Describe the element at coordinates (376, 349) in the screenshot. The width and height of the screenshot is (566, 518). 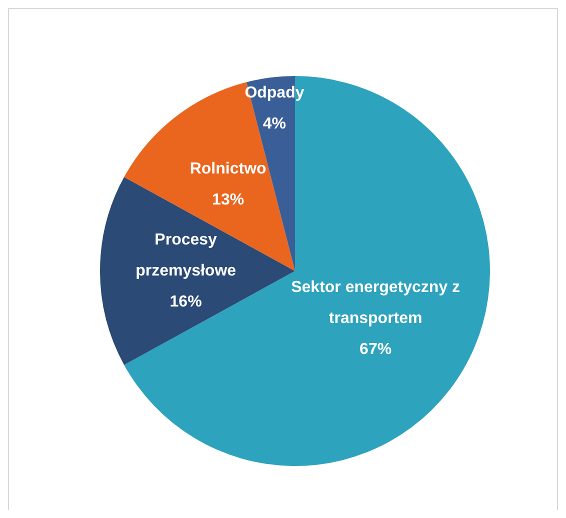
I see `data-label: 67%` at that location.